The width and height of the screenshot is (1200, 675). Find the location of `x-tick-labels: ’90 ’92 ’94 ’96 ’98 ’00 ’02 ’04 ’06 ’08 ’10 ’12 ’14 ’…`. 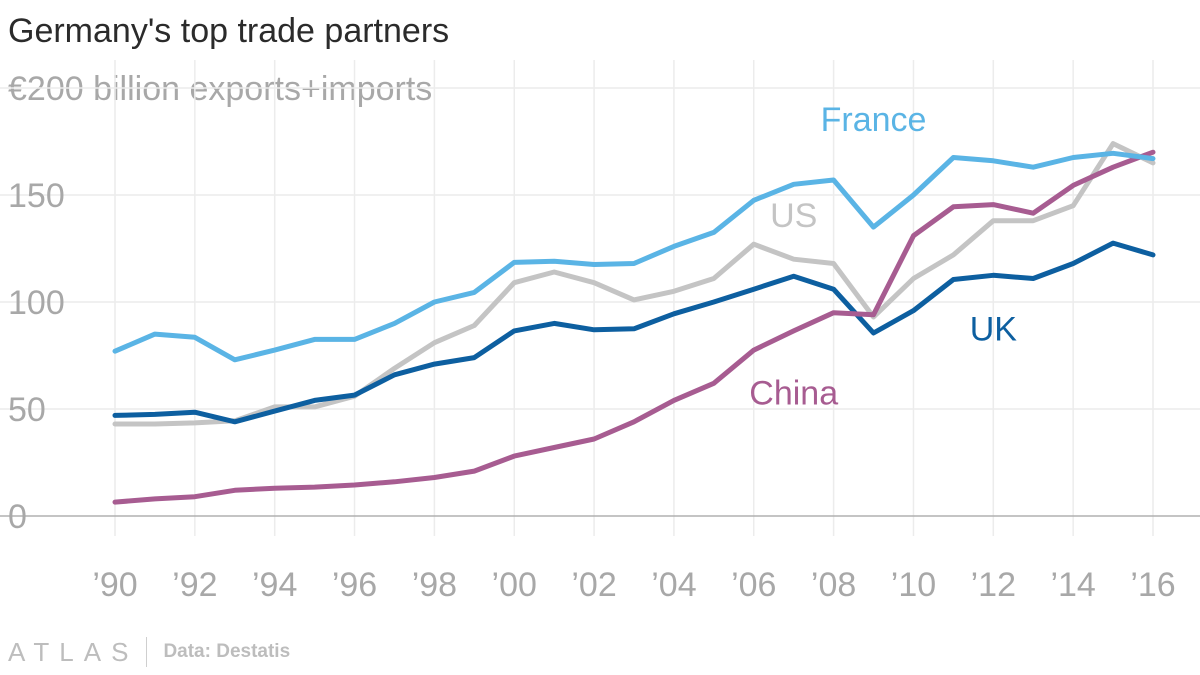

x-tick-labels: ’90 ’92 ’94 ’96 ’98 ’00 ’02 ’04 ’06 ’08 ’10 ’12 ’14 ’… is located at coordinates (633, 585).